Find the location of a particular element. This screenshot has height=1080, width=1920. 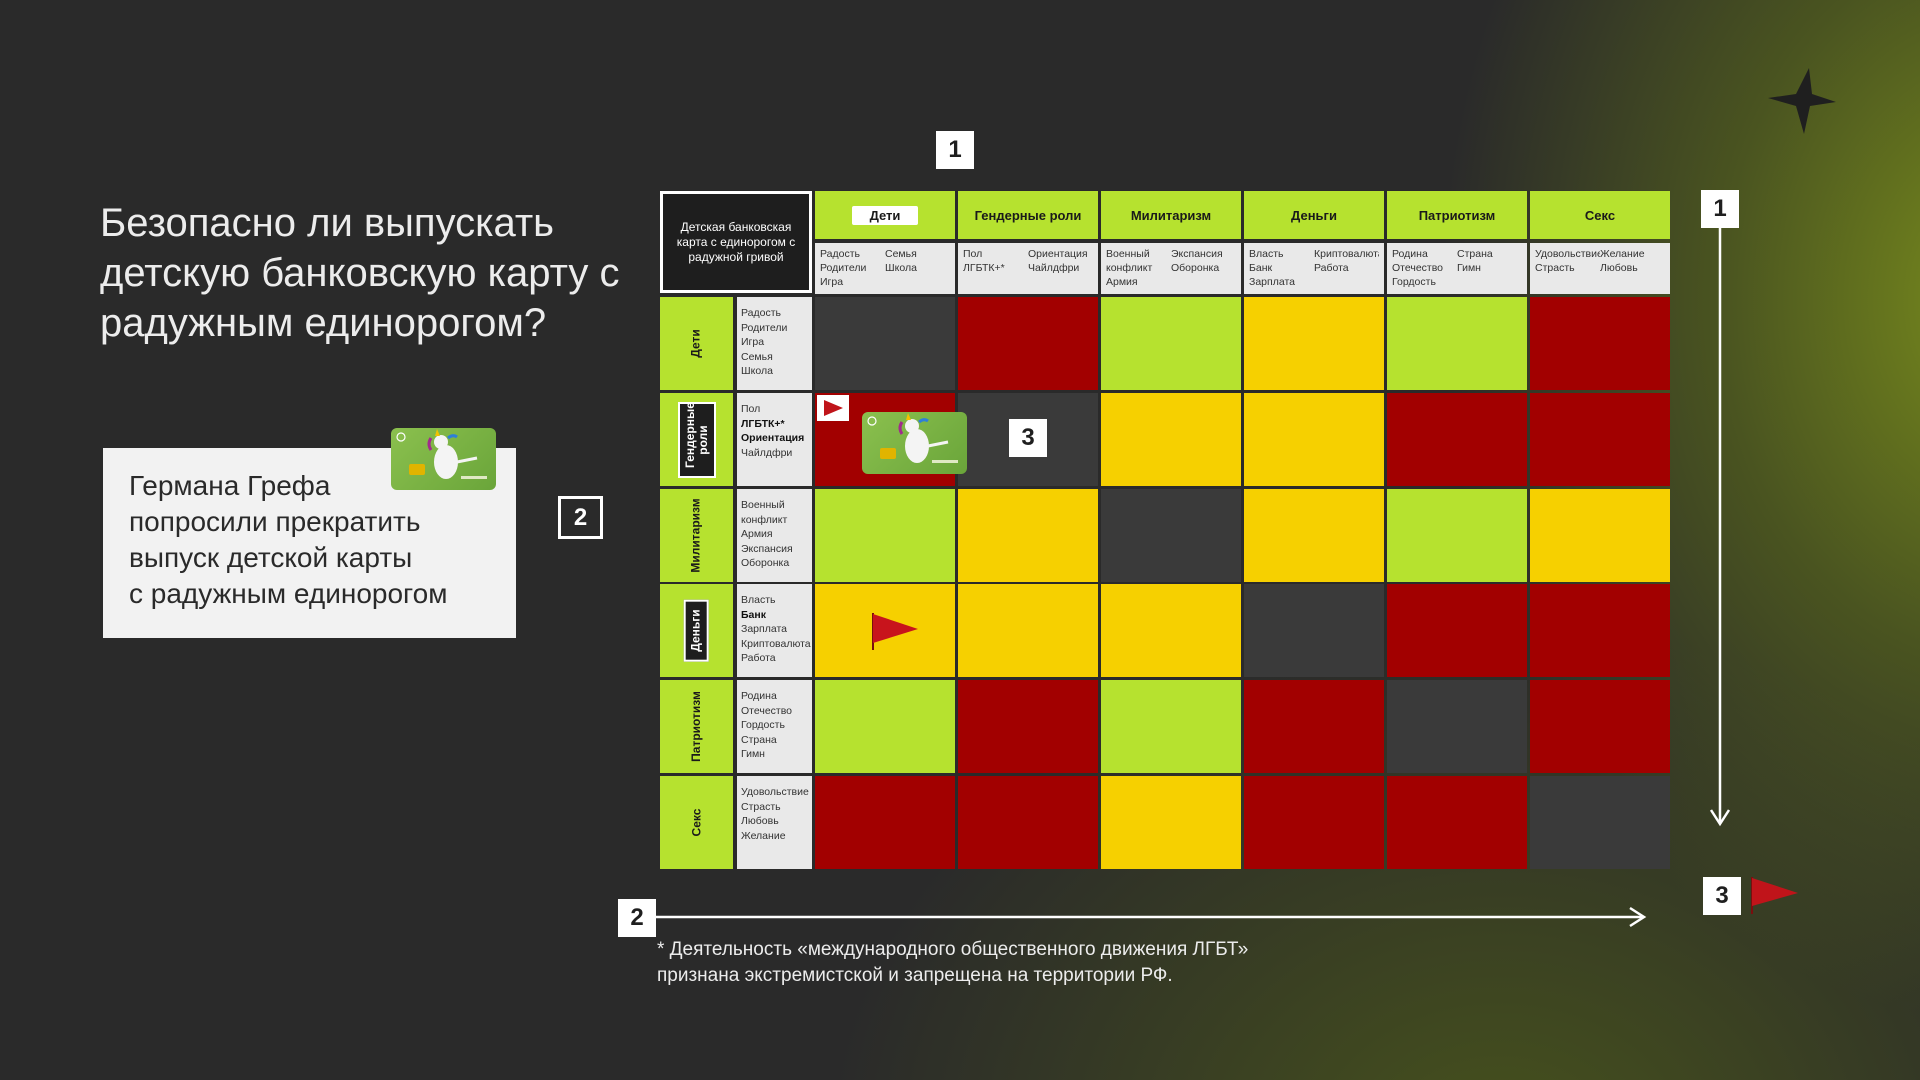

row-header: Дети is located at coordinates (696, 343).